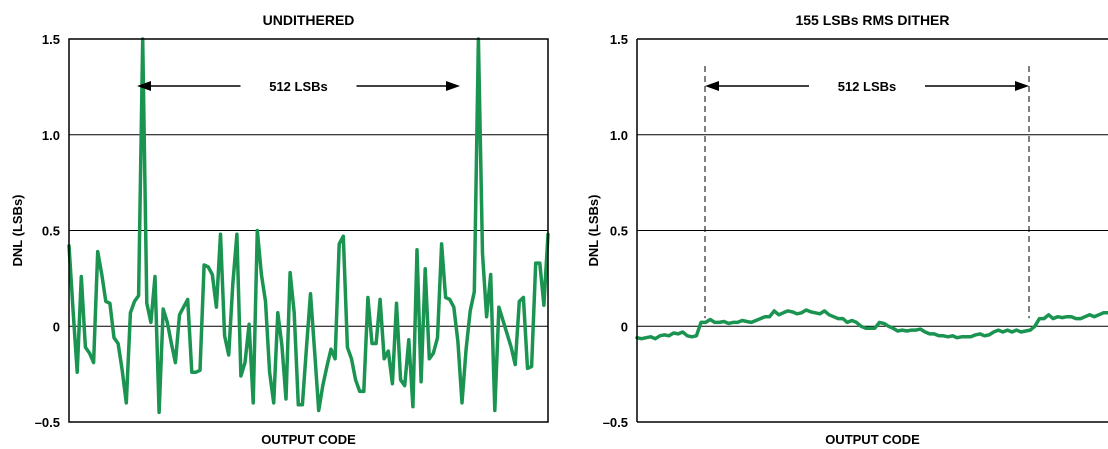  What do you see at coordinates (872, 20) in the screenshot?
I see `chart-title: 155 LSBs RMS DITHER` at bounding box center [872, 20].